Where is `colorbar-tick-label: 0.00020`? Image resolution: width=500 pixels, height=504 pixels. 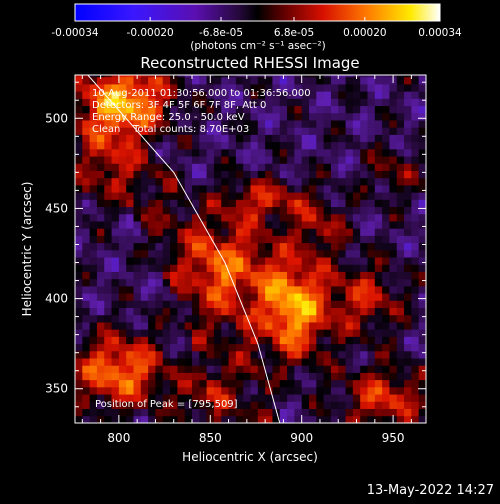 colorbar-tick-label: 0.00020 is located at coordinates (364, 33).